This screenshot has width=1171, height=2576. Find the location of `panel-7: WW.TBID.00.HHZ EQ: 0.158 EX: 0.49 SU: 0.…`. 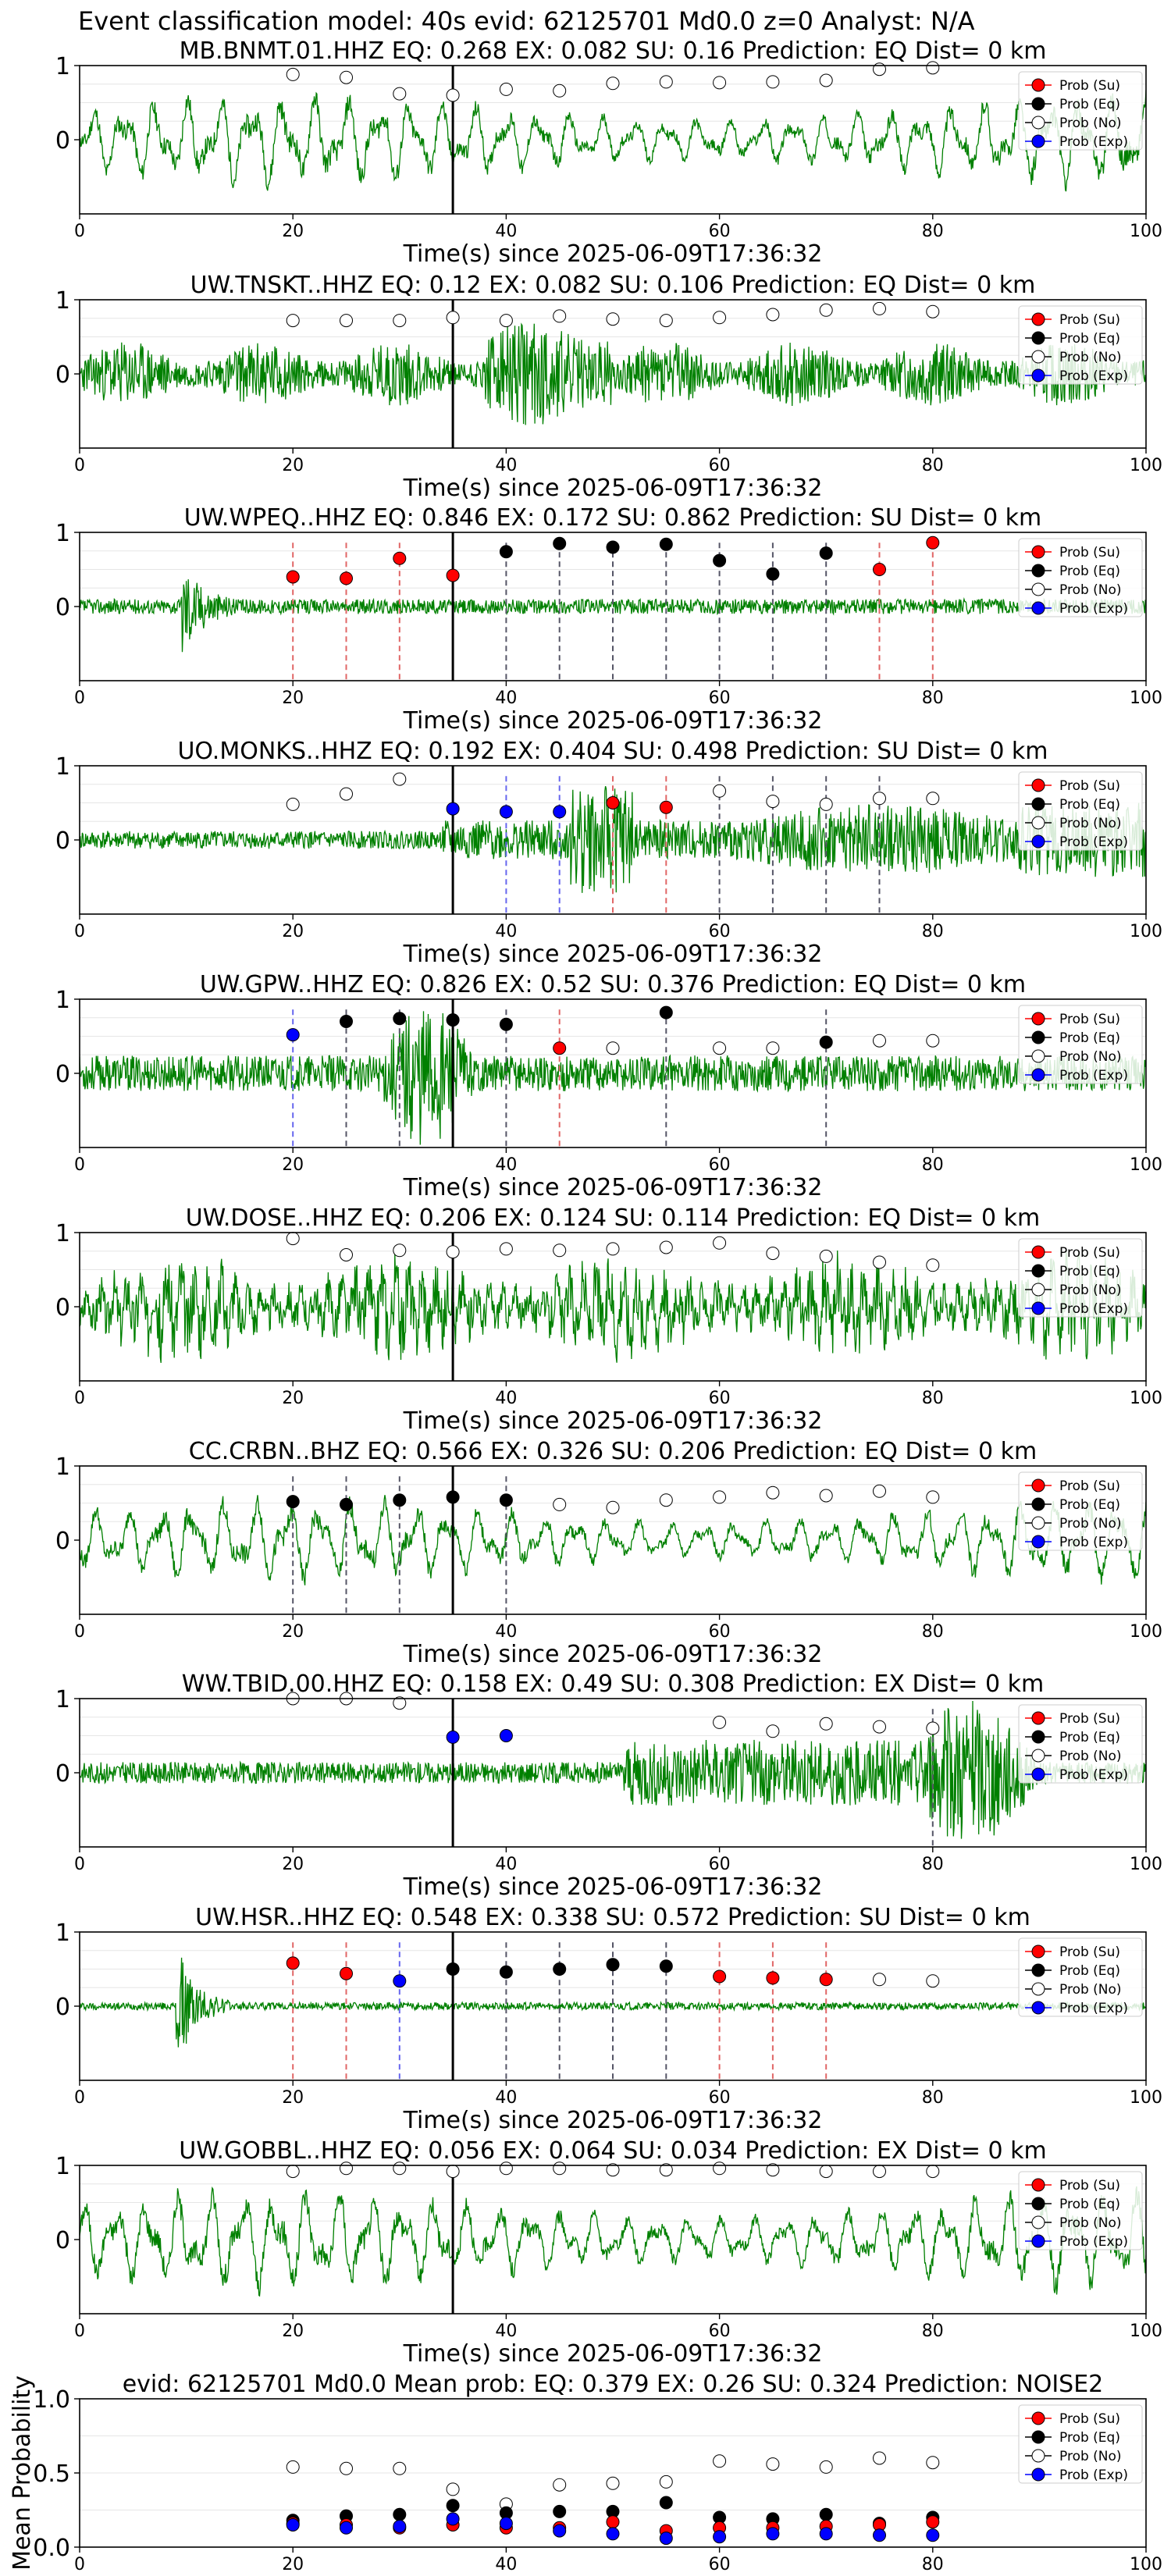

panel-7: WW.TBID.00.HHZ EQ: 0.158 EX: 0.49 SU: 0.… is located at coordinates (608, 1785).